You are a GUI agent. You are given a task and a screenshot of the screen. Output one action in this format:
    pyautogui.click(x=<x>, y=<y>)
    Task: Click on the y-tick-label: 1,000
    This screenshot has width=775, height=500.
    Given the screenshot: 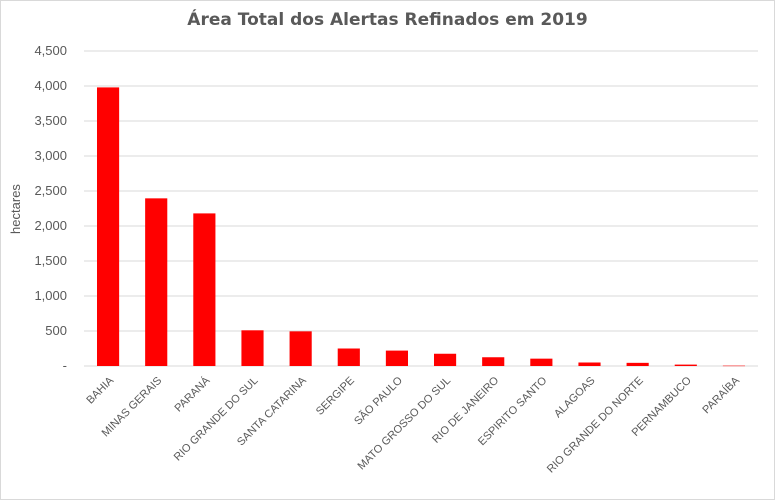 What is the action you would take?
    pyautogui.click(x=50, y=295)
    